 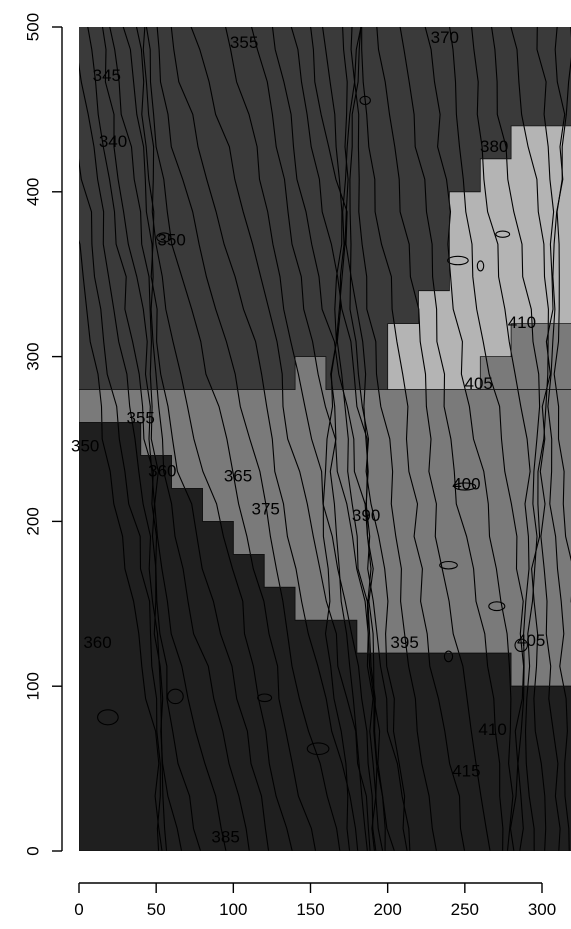 I want to click on contour-label-3: 340, so click(x=113, y=141).